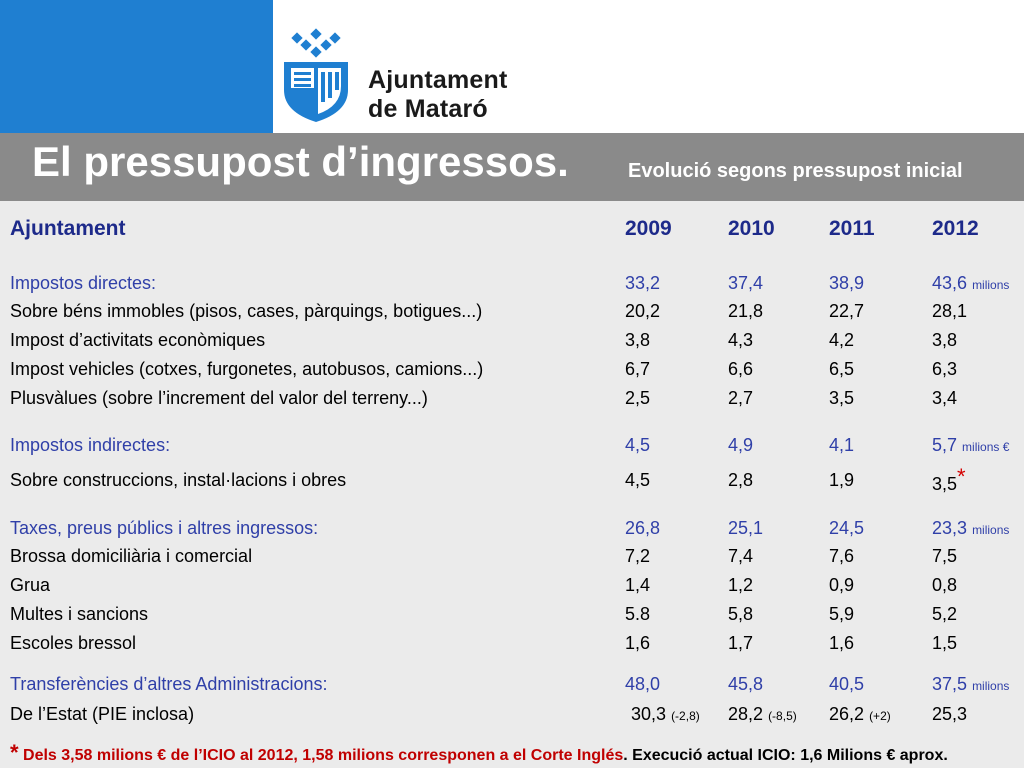 This screenshot has width=1024, height=768. Describe the element at coordinates (751, 228) in the screenshot. I see `table-header-year: 2010` at that location.